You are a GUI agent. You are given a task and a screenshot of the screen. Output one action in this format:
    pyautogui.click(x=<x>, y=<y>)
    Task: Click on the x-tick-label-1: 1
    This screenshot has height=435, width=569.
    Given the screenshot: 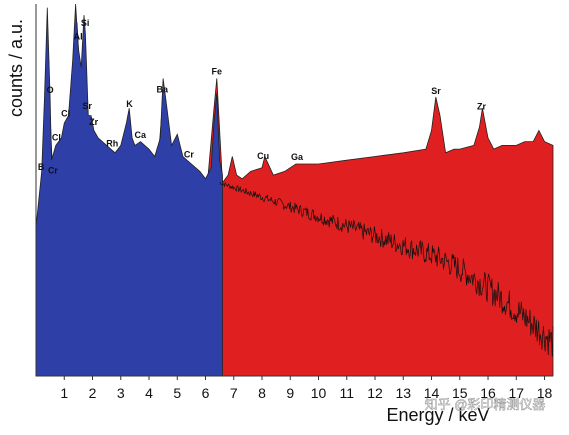 What is the action you would take?
    pyautogui.click(x=64, y=393)
    